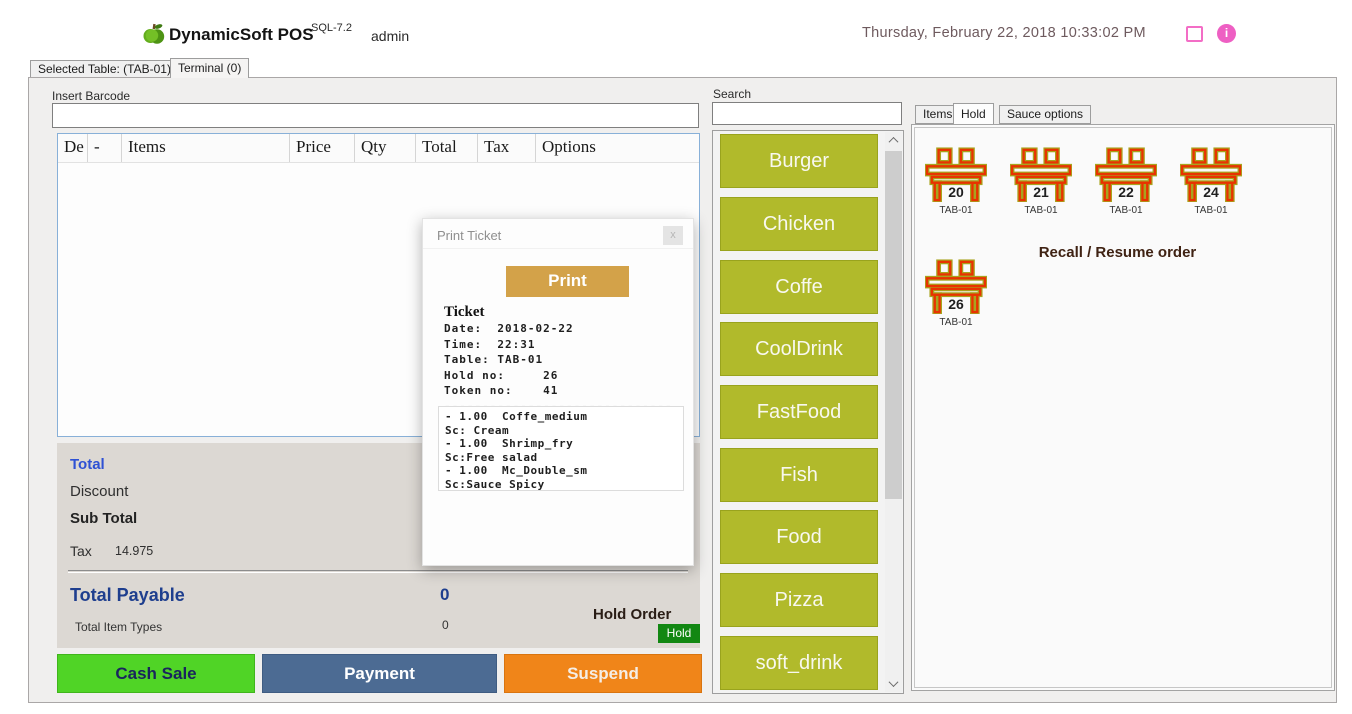  What do you see at coordinates (104, 518) in the screenshot?
I see `subtotal-label: Sub Total` at bounding box center [104, 518].